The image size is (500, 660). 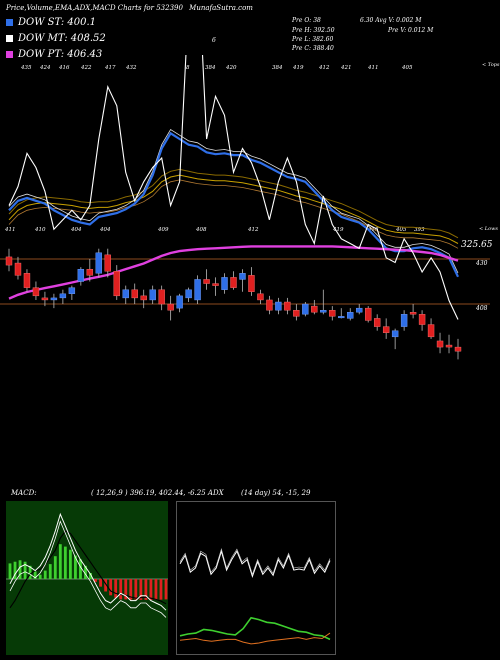 What do you see at coordinates (24, 493) in the screenshot?
I see `macd-label: MACD:` at bounding box center [24, 493].